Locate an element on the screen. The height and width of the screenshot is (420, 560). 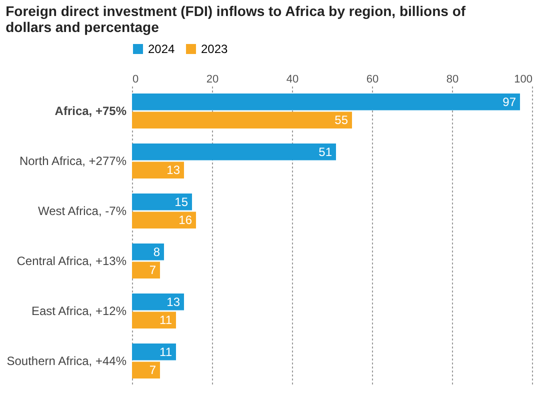
y-tick-label: North Africa, +277% is located at coordinates (73, 161).